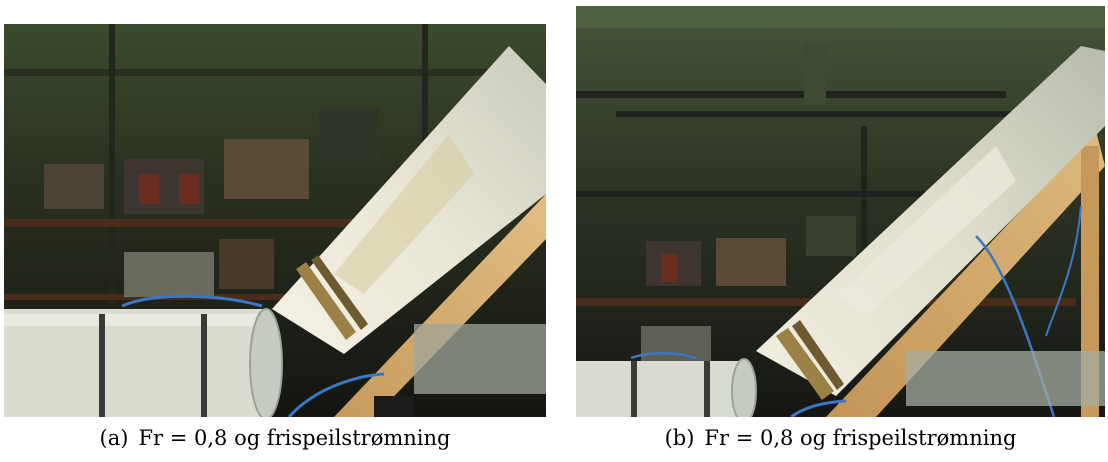 The image size is (1108, 462). I want to click on caption-text-b: Fr = 0,8 og frispeilstrømning, so click(860, 438).